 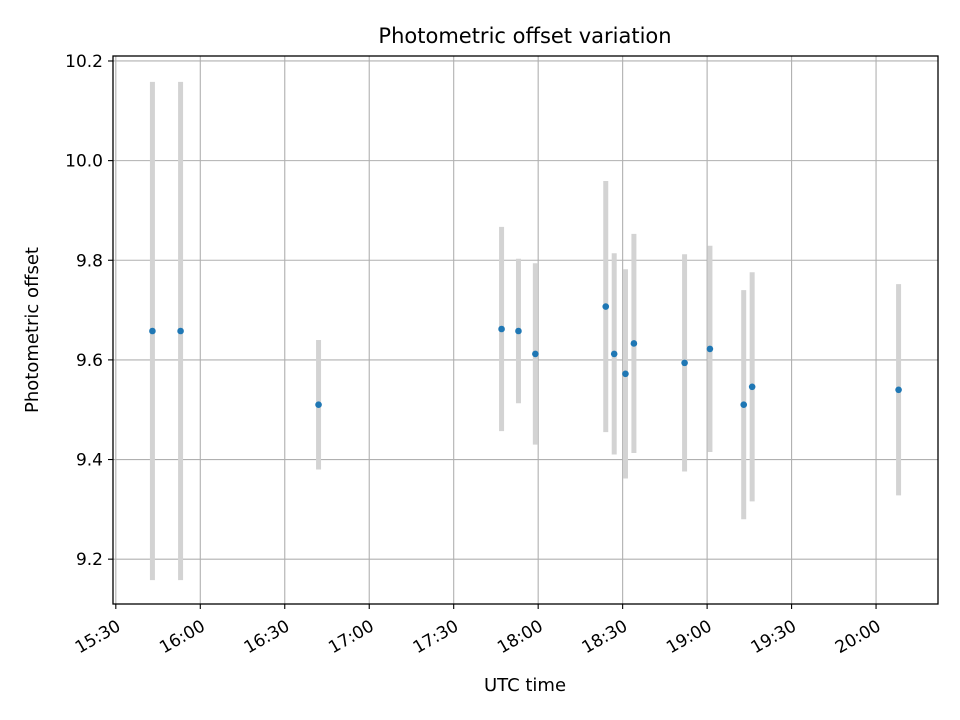 What do you see at coordinates (89, 311) in the screenshot?
I see `y-axis: 9.2 9.4 9.6 9.8 10.0 10.2` at bounding box center [89, 311].